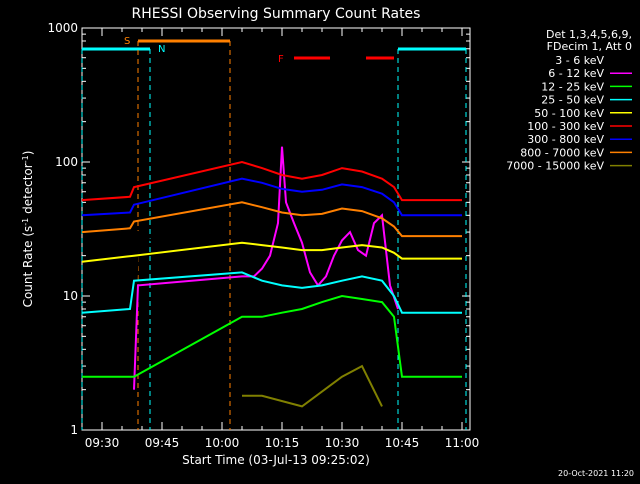 This screenshot has height=484, width=640. I want to click on y-axis-label: Count Rate (s-1 detector-1), so click(28, 229).